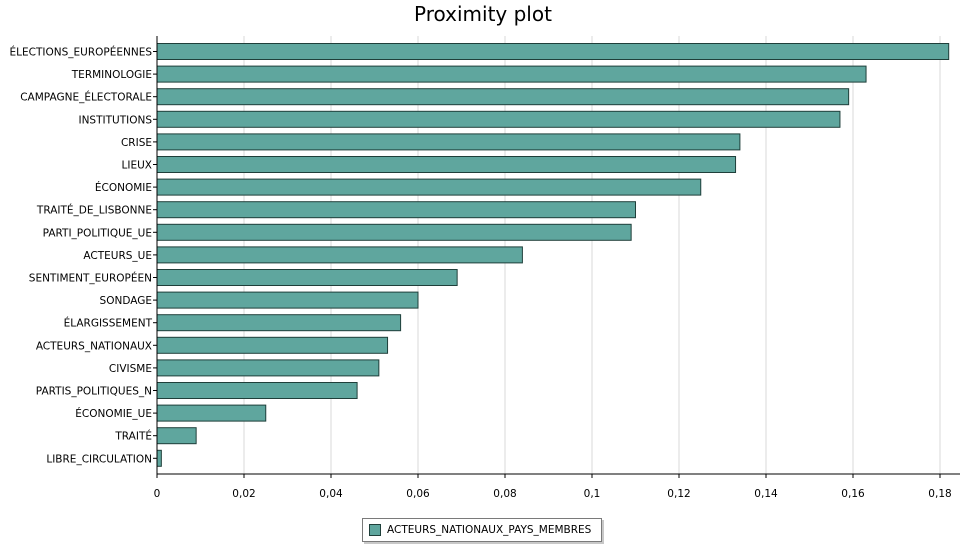  Describe the element at coordinates (766, 494) in the screenshot. I see `x-tick-label-7: 0,14` at that location.